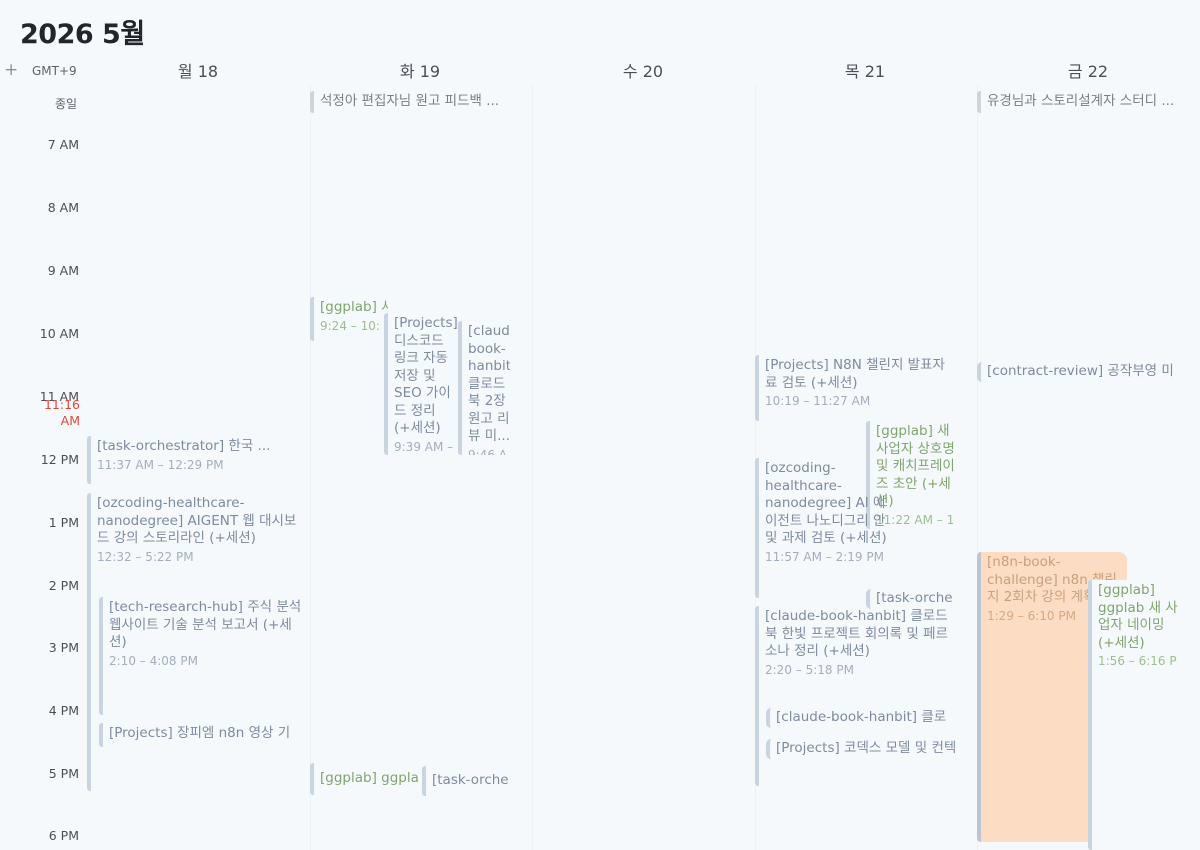 The image size is (1200, 850). I want to click on hour-label: 2 PM, so click(63, 585).